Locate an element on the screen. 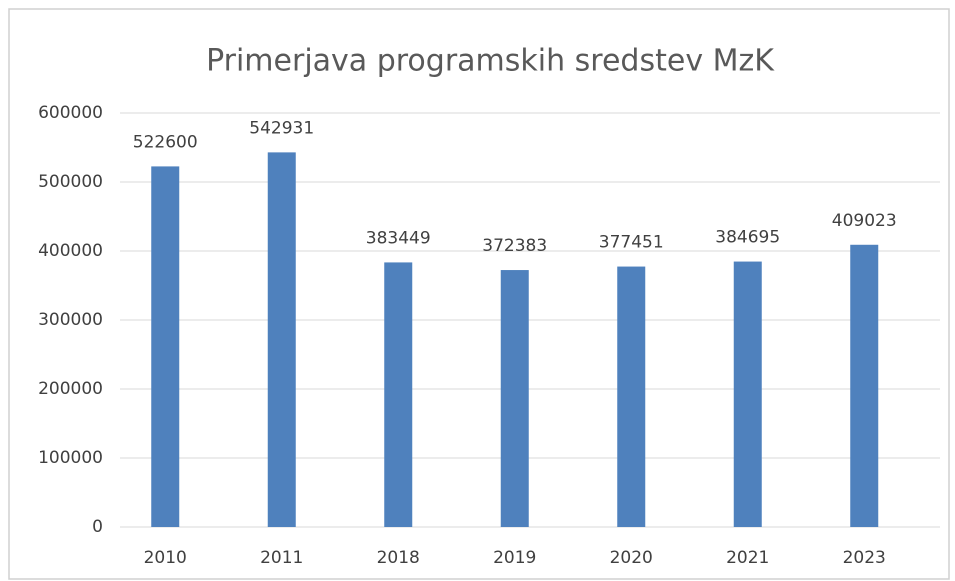 Image resolution: width=955 pixels, height=581 pixels. data-label: 384695 is located at coordinates (747, 238).